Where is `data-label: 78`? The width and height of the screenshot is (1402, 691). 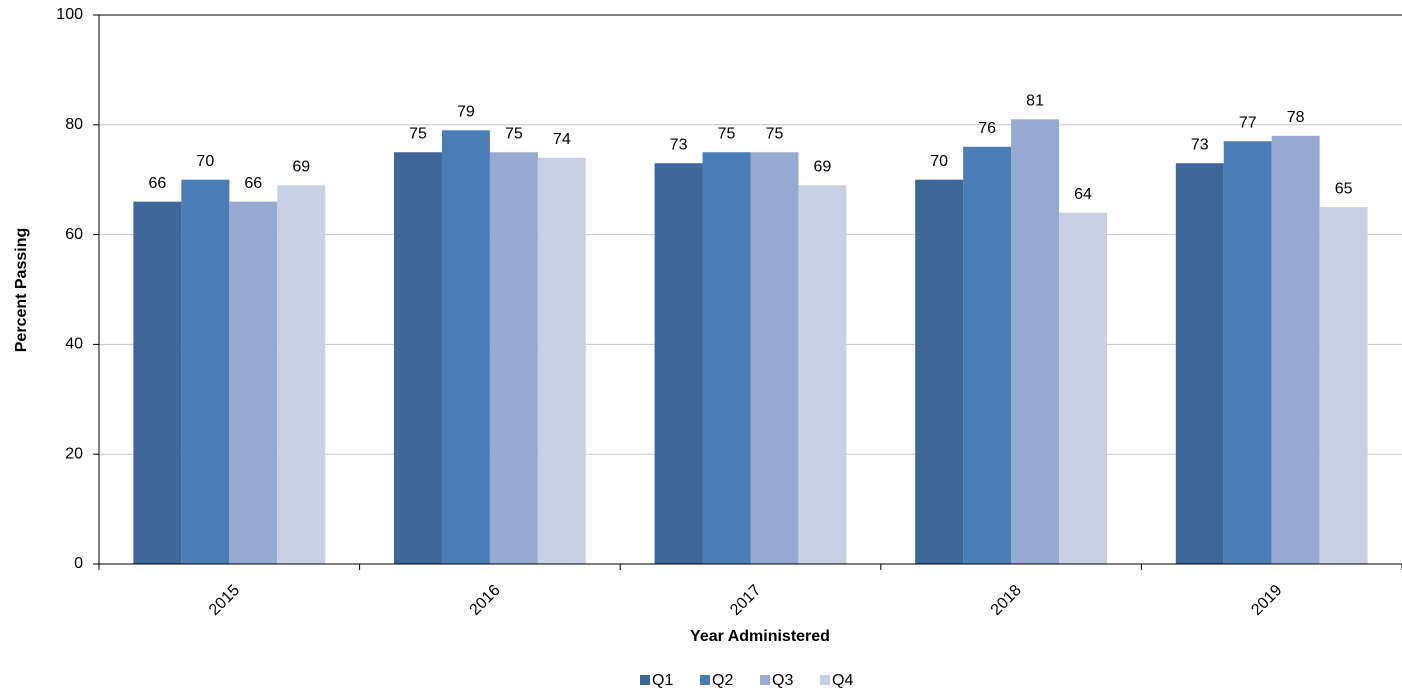
data-label: 78 is located at coordinates (1296, 117).